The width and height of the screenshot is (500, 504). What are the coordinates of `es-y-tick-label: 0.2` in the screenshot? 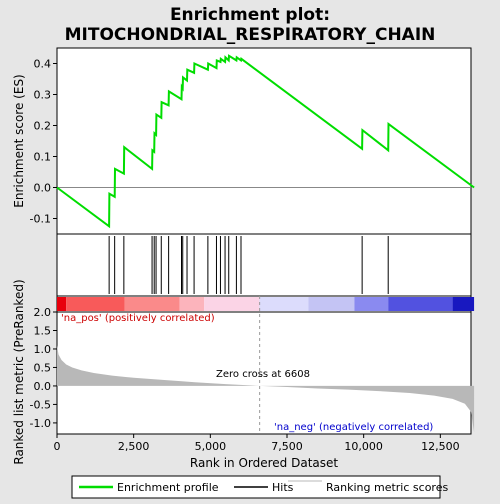 It's located at (43, 126).